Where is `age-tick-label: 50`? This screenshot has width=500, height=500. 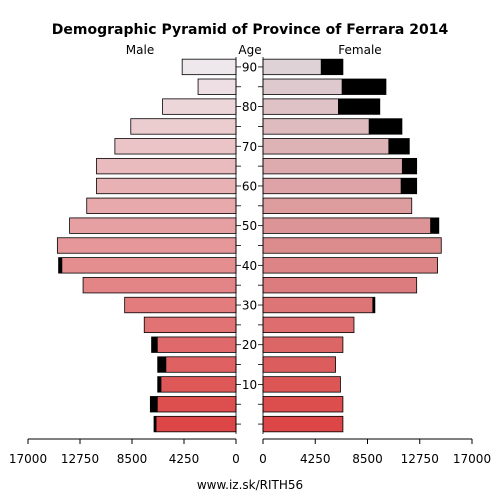 age-tick-label: 50 is located at coordinates (249, 226).